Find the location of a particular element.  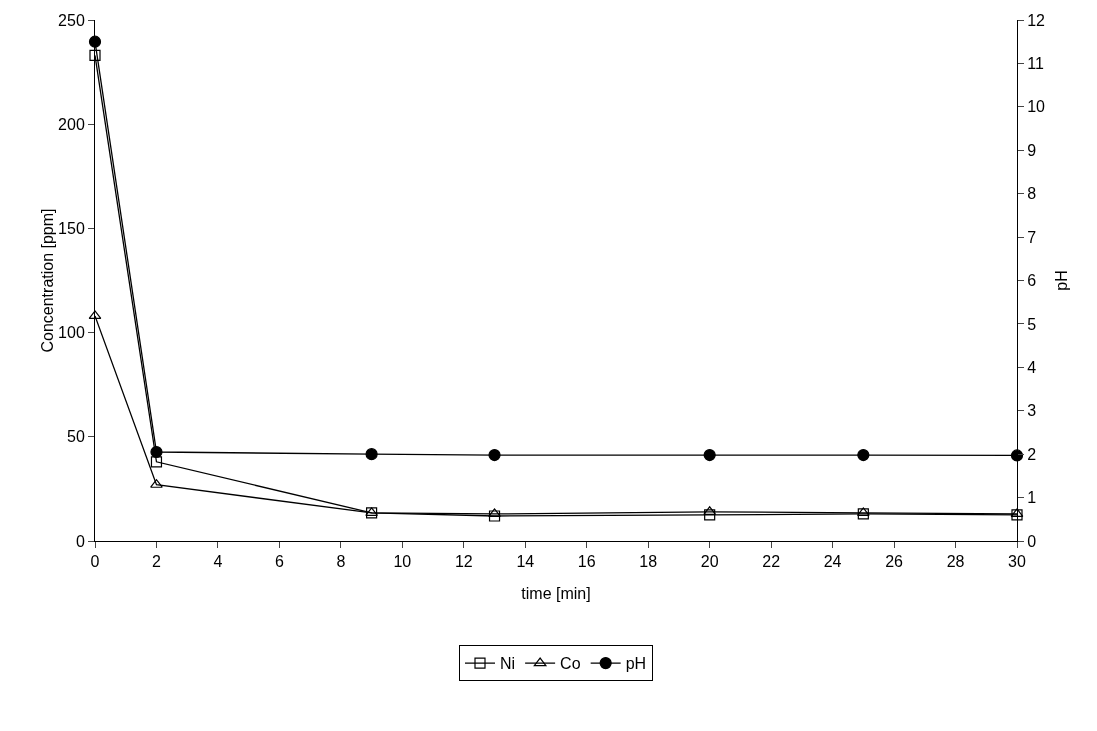

x-tick-label: 28 is located at coordinates (955, 562).